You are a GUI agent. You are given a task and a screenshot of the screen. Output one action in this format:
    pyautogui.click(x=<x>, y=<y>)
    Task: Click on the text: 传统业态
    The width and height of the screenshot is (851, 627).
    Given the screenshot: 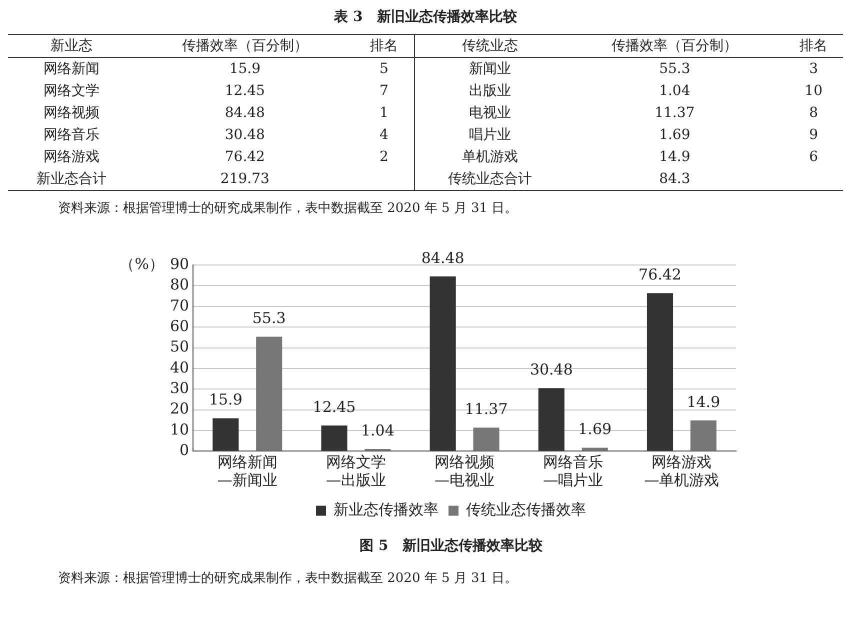 What is the action you would take?
    pyautogui.click(x=490, y=46)
    